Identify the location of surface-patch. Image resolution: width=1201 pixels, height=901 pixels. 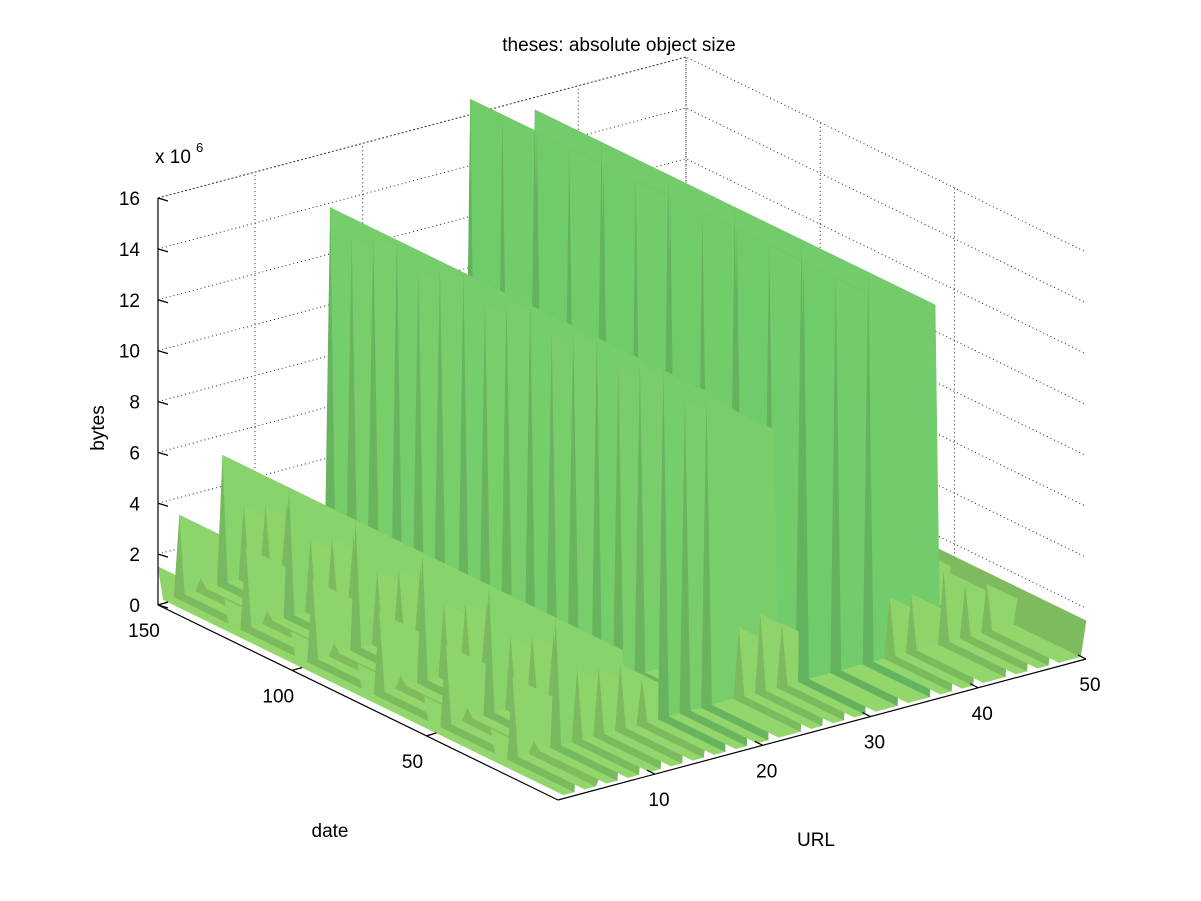
(1050, 622).